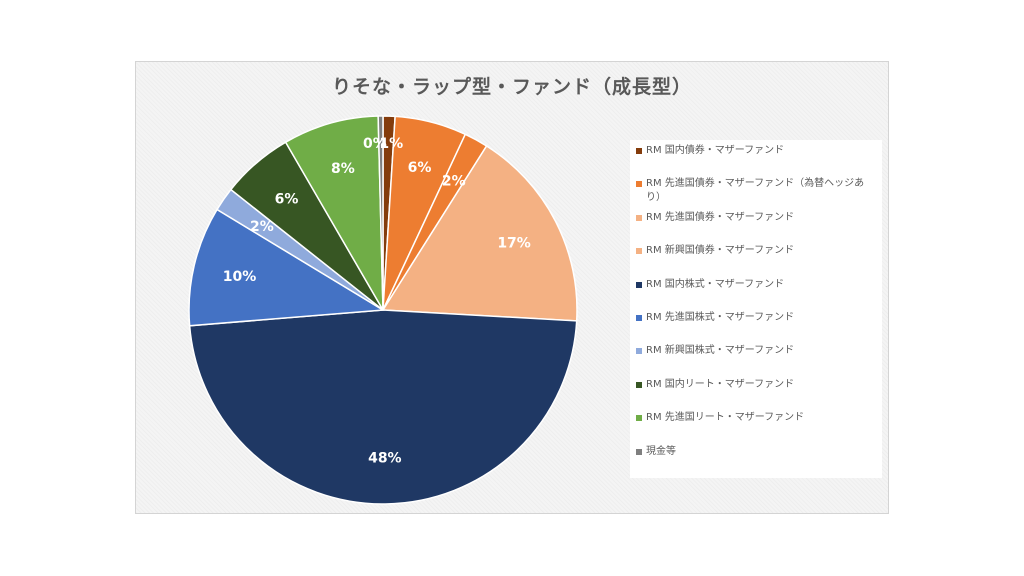  I want to click on data-label: 17%, so click(514, 243).